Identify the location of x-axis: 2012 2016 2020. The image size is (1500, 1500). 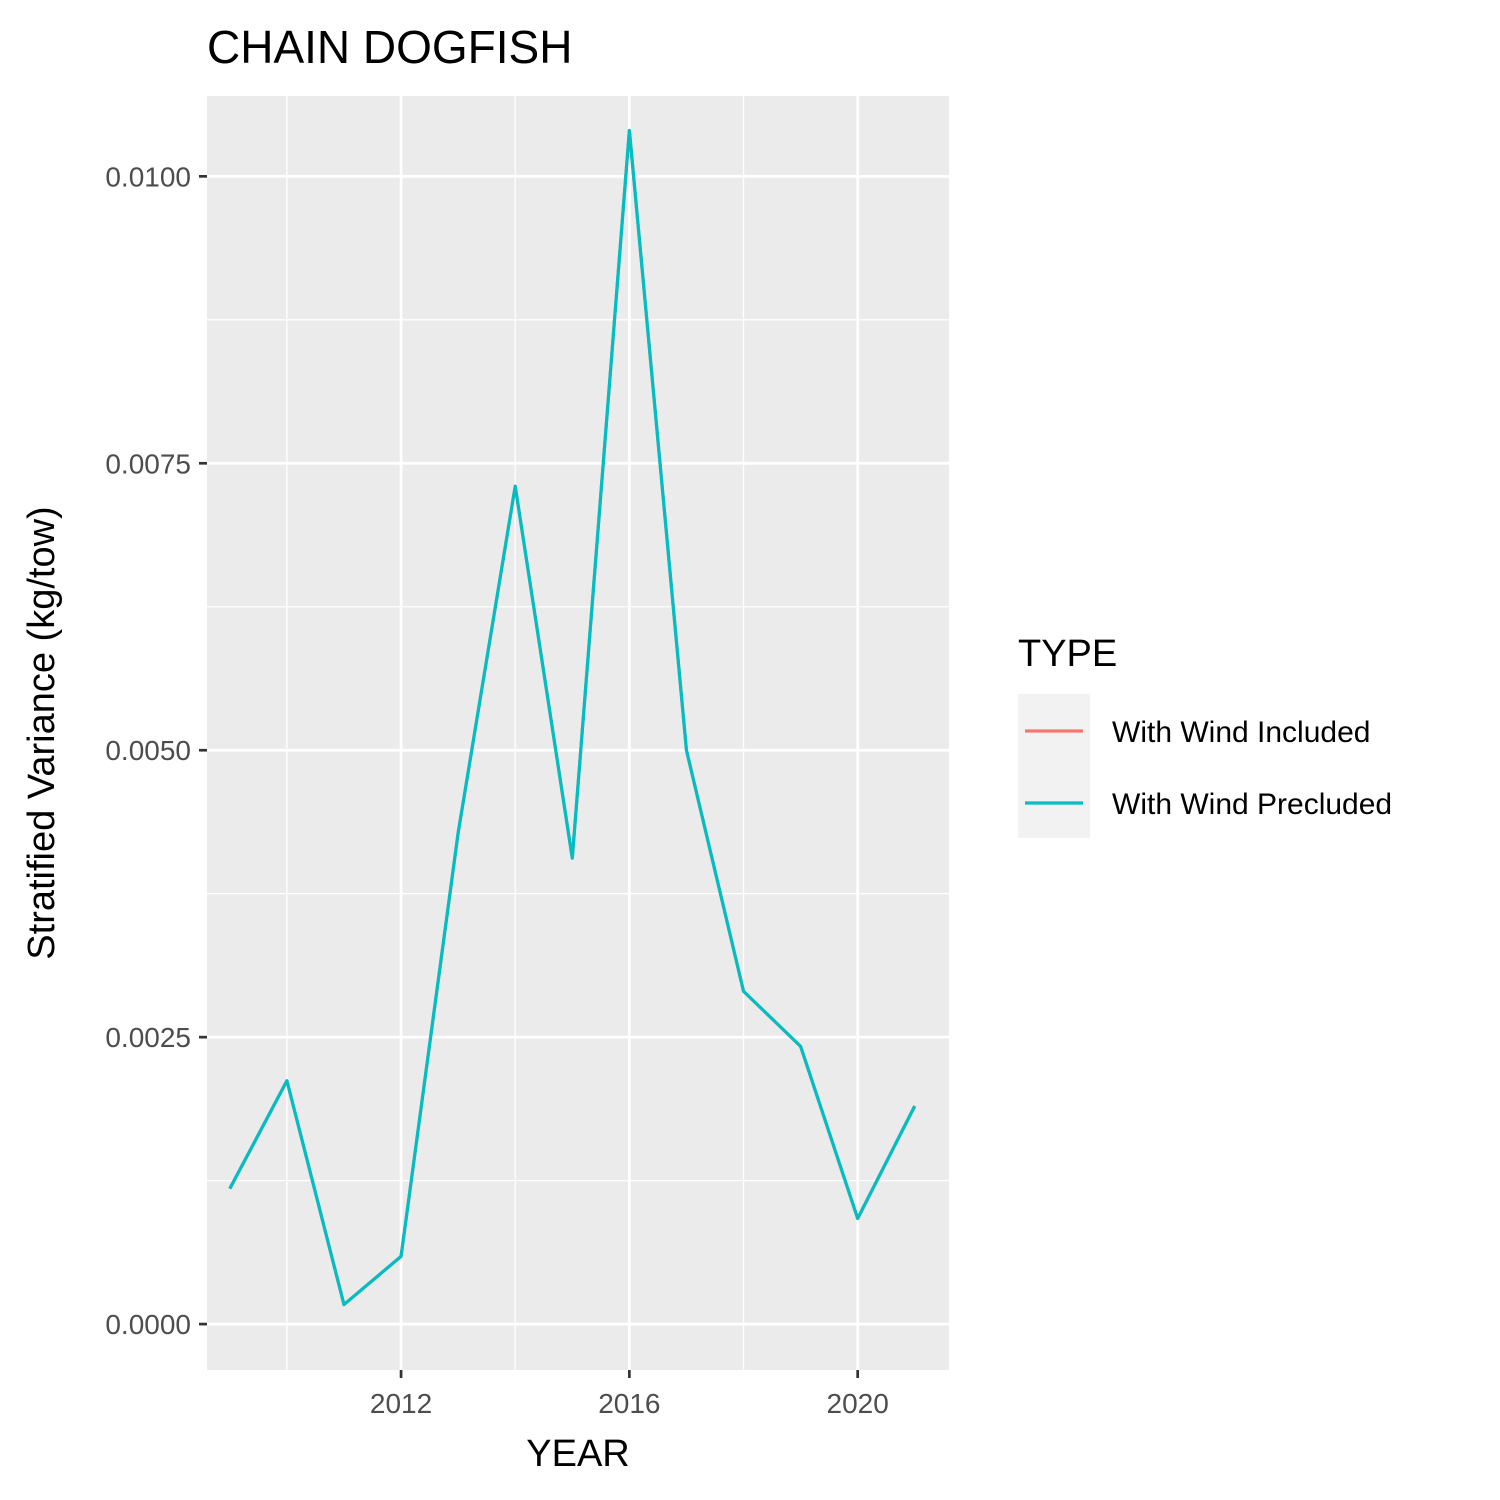
(629, 1394).